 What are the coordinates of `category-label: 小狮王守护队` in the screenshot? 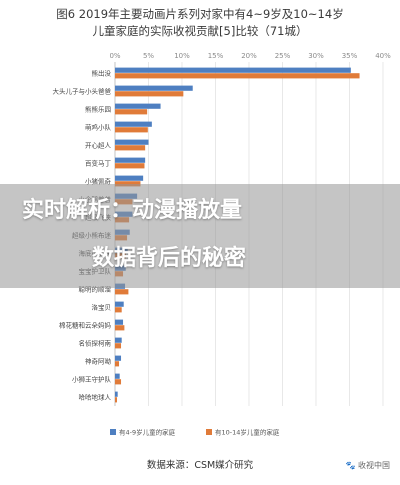 It's located at (92, 378).